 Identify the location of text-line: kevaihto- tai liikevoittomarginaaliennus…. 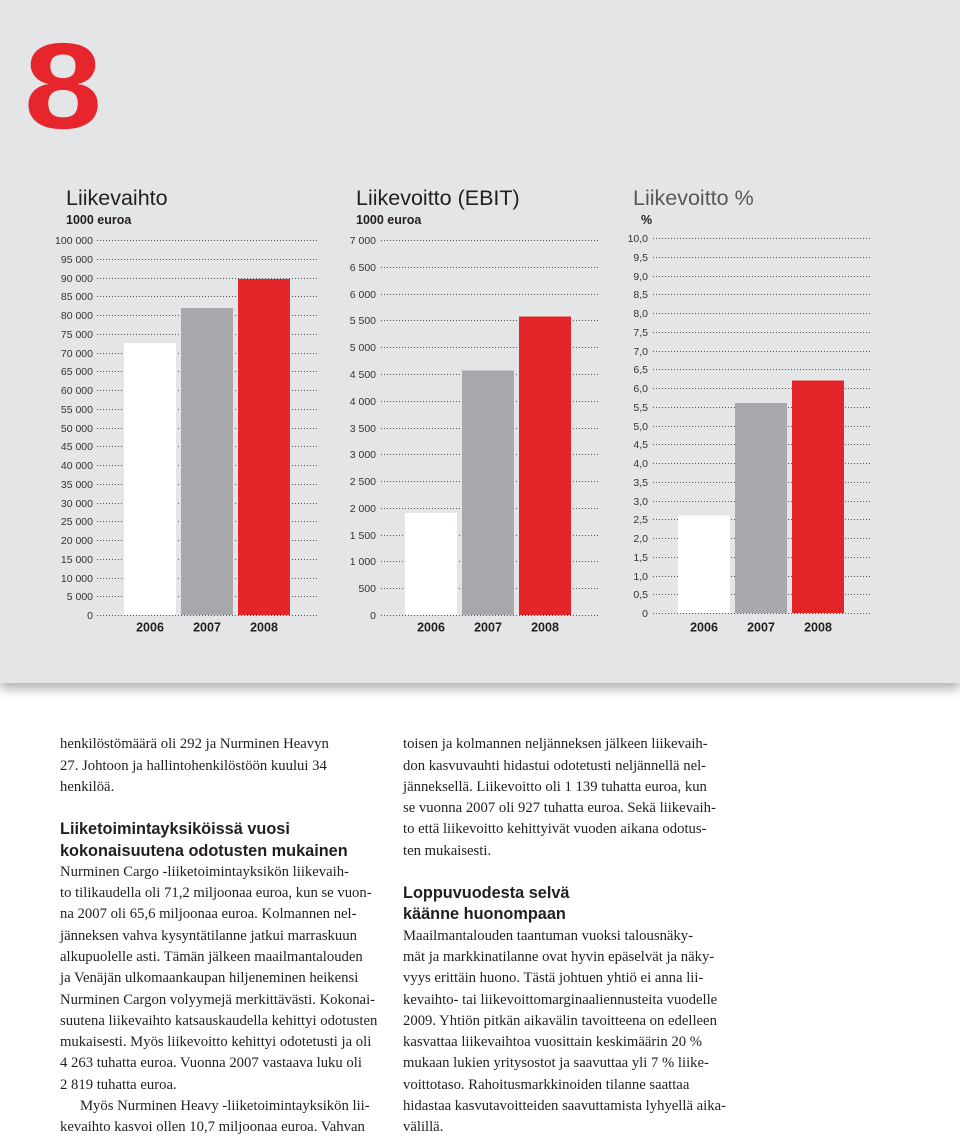
(560, 999).